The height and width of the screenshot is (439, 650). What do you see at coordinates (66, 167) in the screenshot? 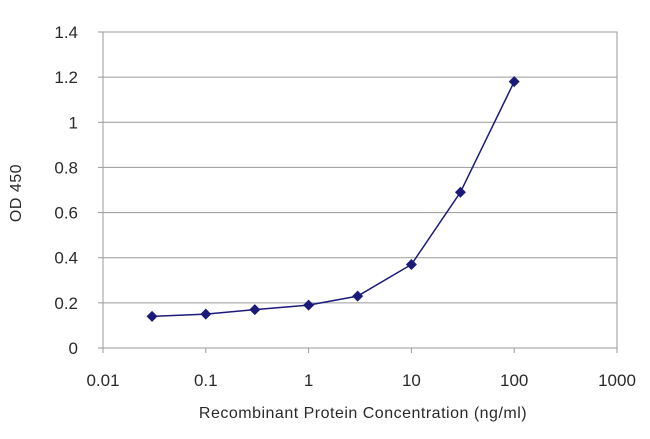
I see `y-tick-label: 0.8` at bounding box center [66, 167].